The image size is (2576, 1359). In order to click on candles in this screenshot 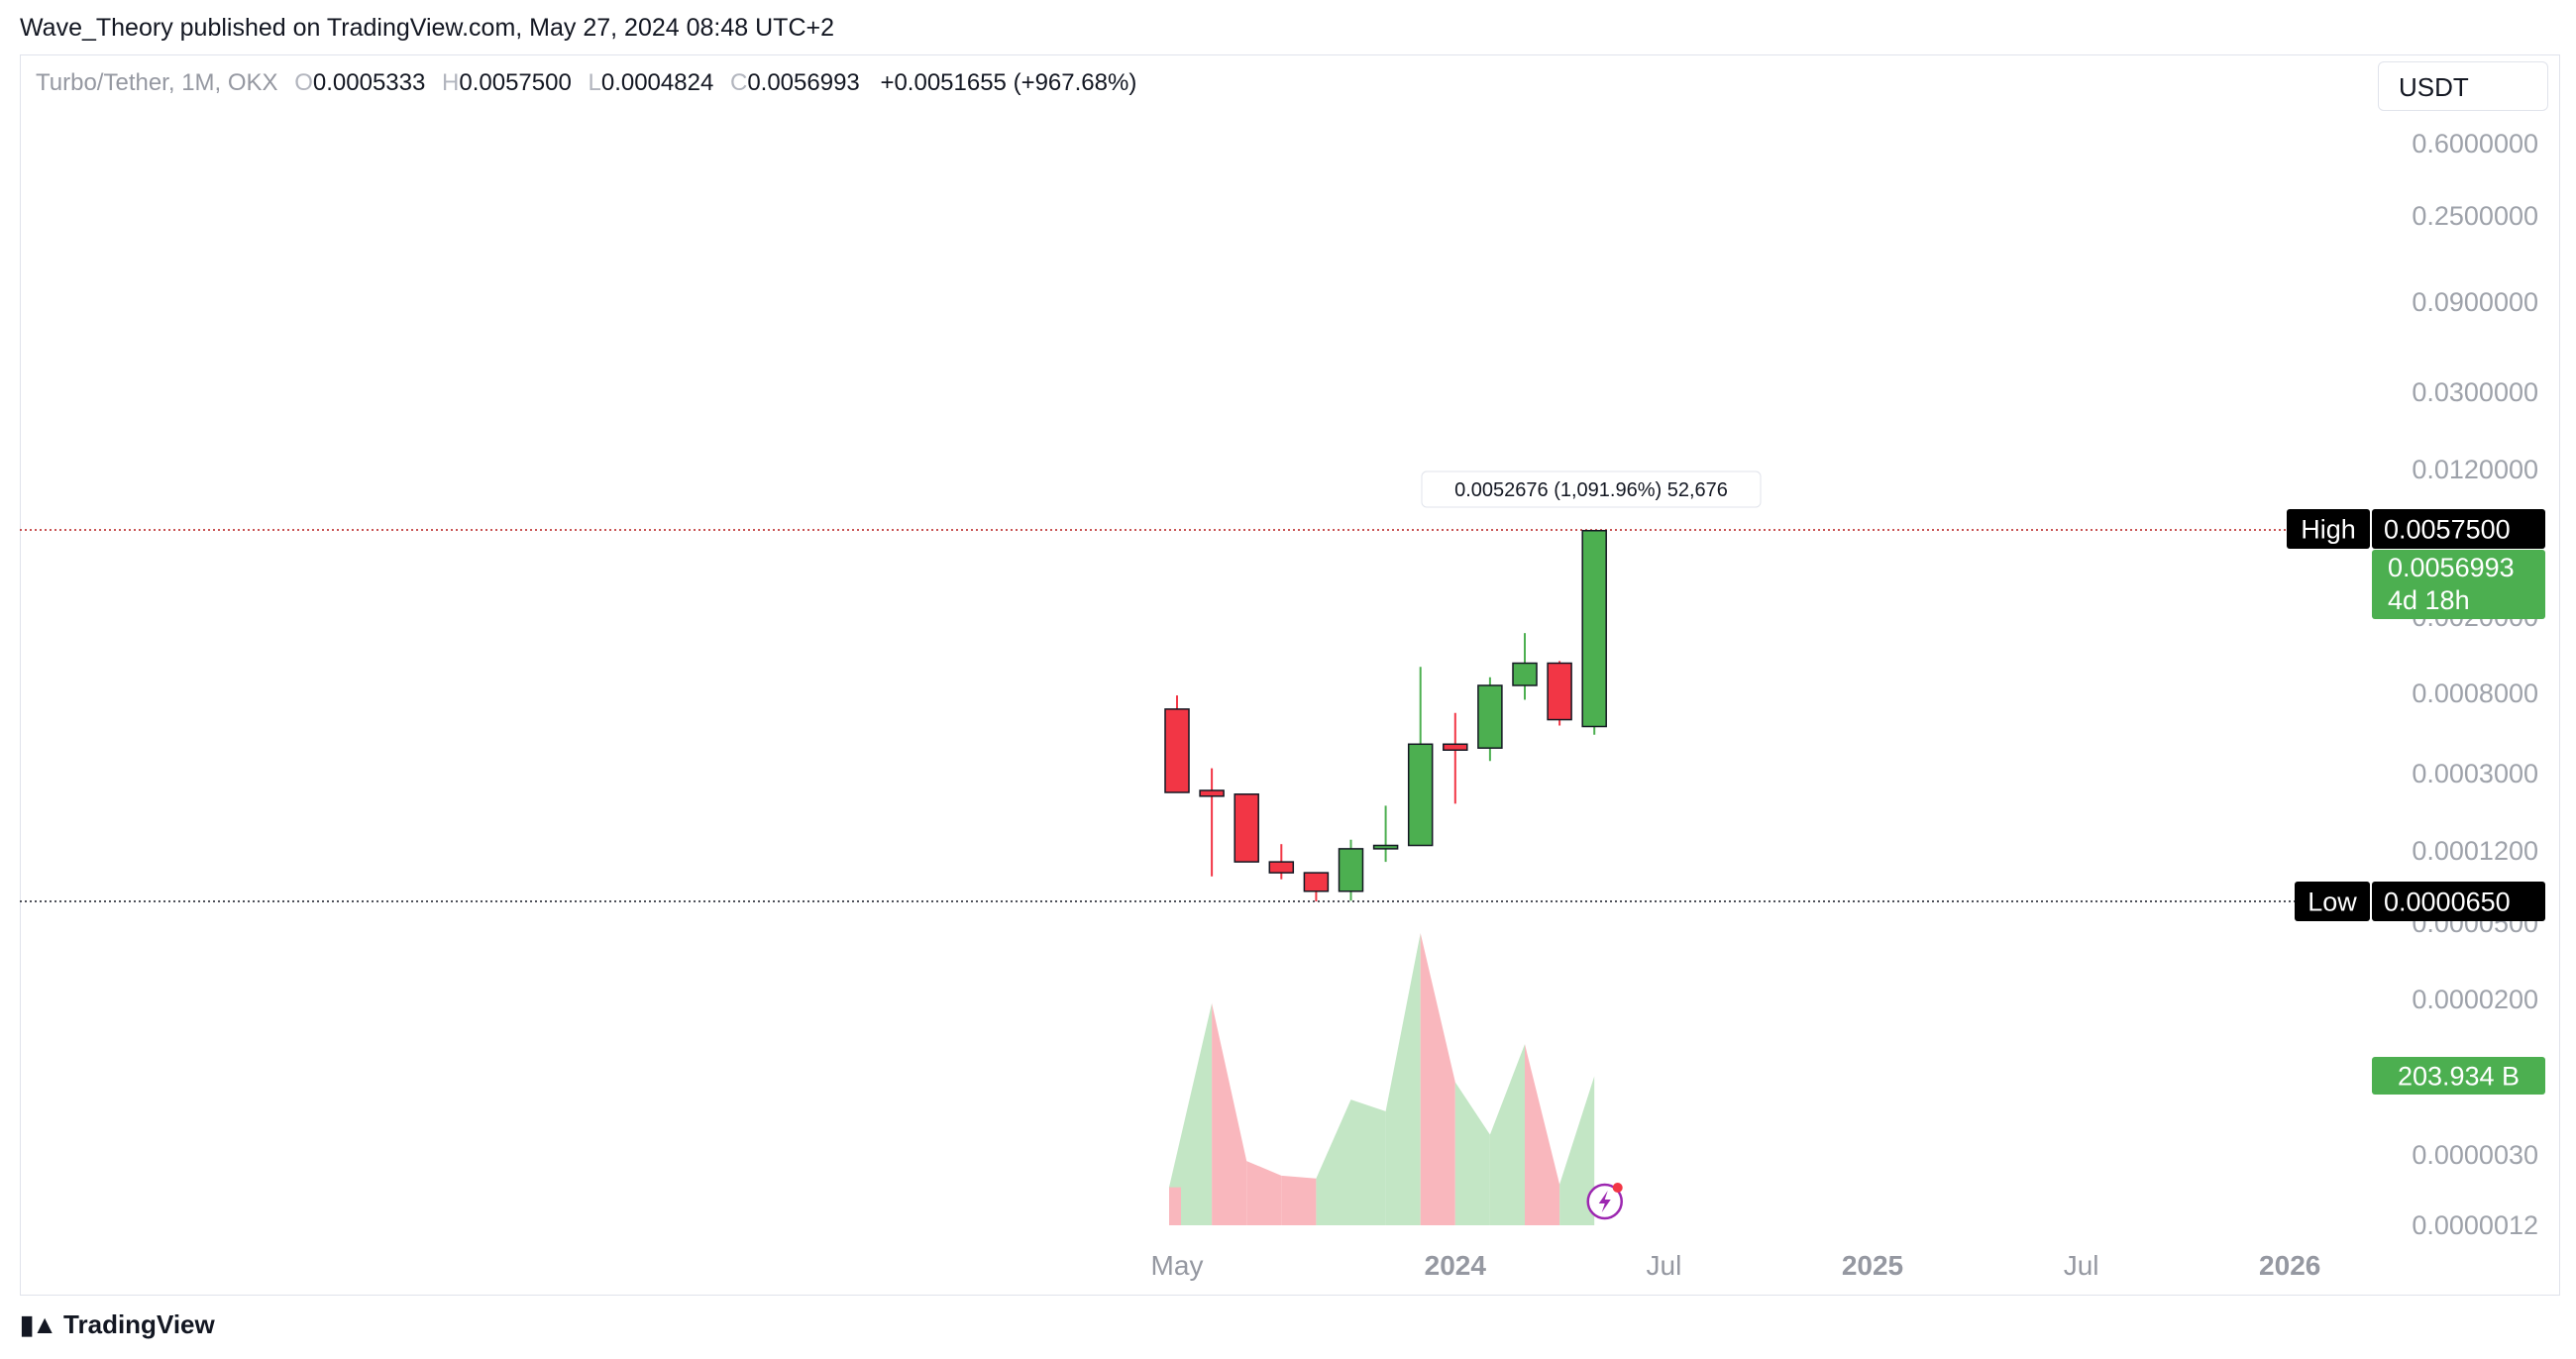, I will do `click(1386, 715)`.